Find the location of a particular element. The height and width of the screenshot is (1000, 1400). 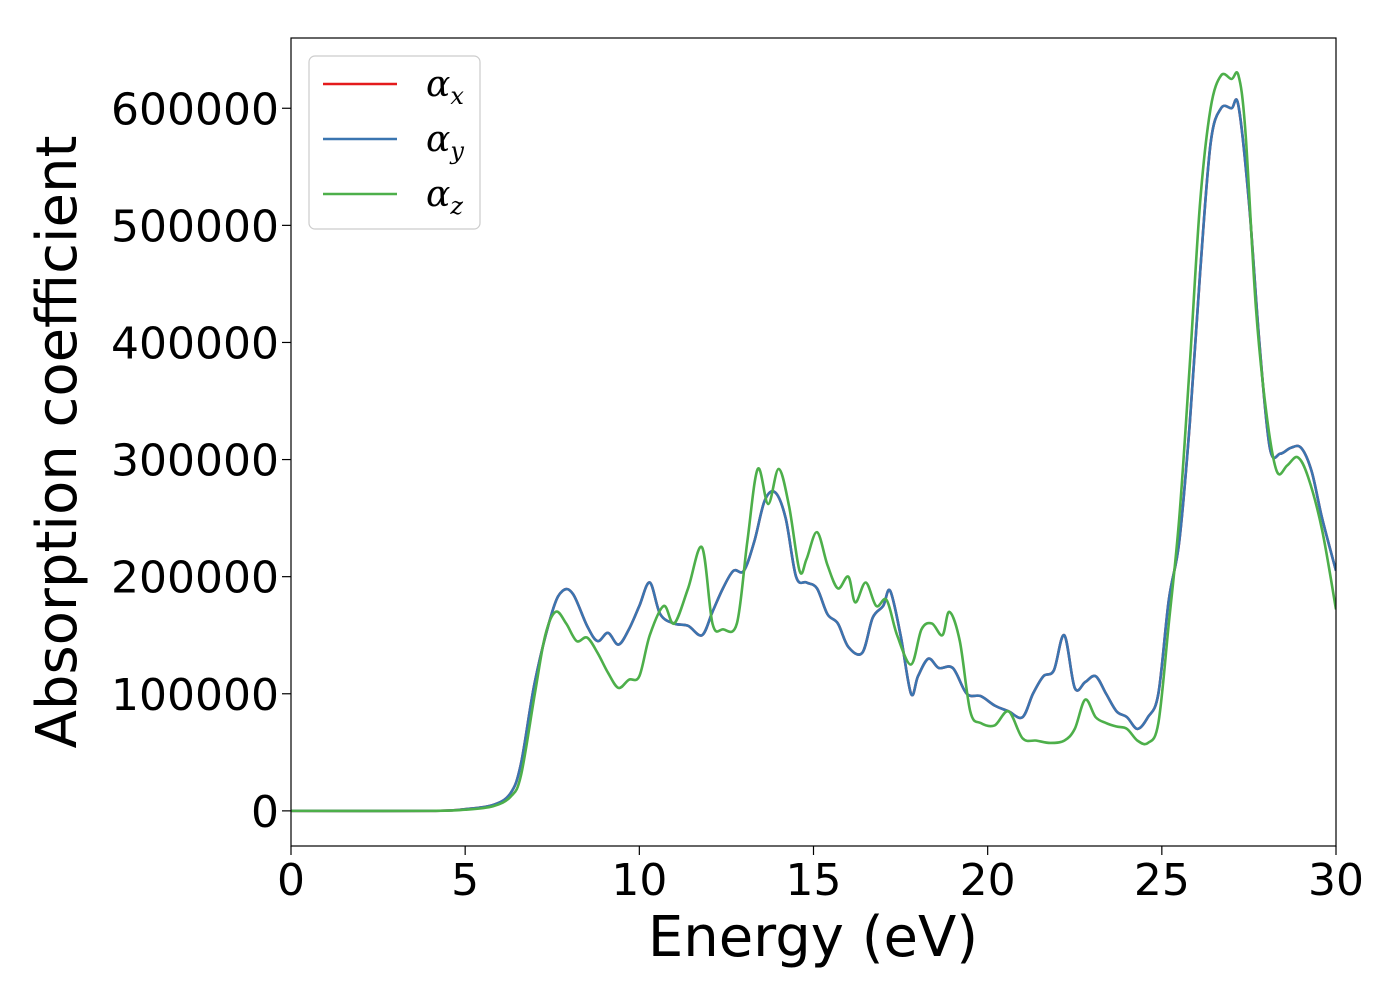

legend-frame is located at coordinates (394, 142).